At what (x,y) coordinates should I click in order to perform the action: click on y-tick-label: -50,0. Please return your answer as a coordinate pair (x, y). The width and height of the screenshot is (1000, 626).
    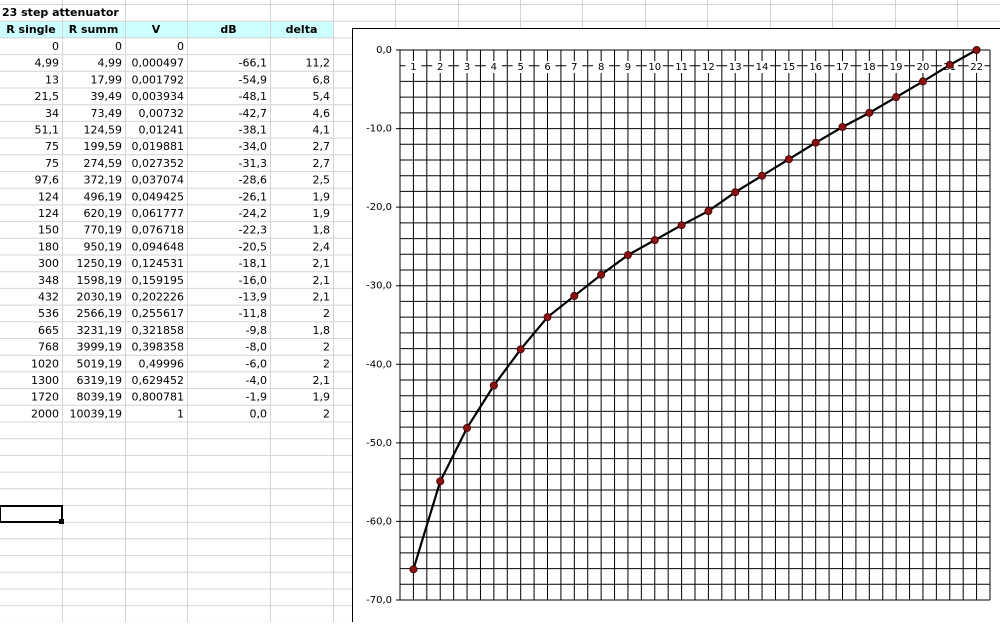
    Looking at the image, I should click on (379, 443).